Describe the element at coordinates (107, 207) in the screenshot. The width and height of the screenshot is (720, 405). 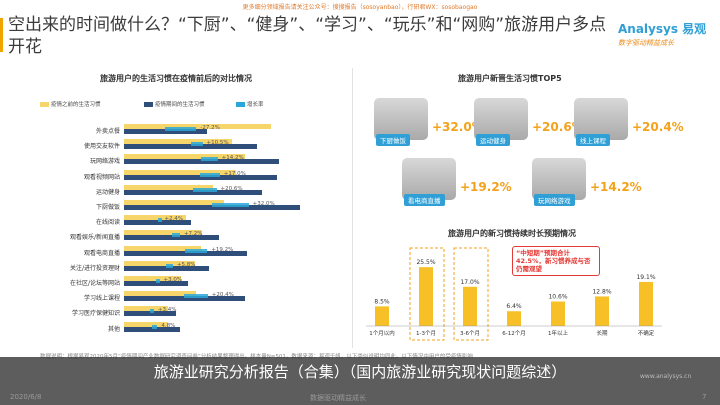
I see `category-label: 下厨做饭` at that location.